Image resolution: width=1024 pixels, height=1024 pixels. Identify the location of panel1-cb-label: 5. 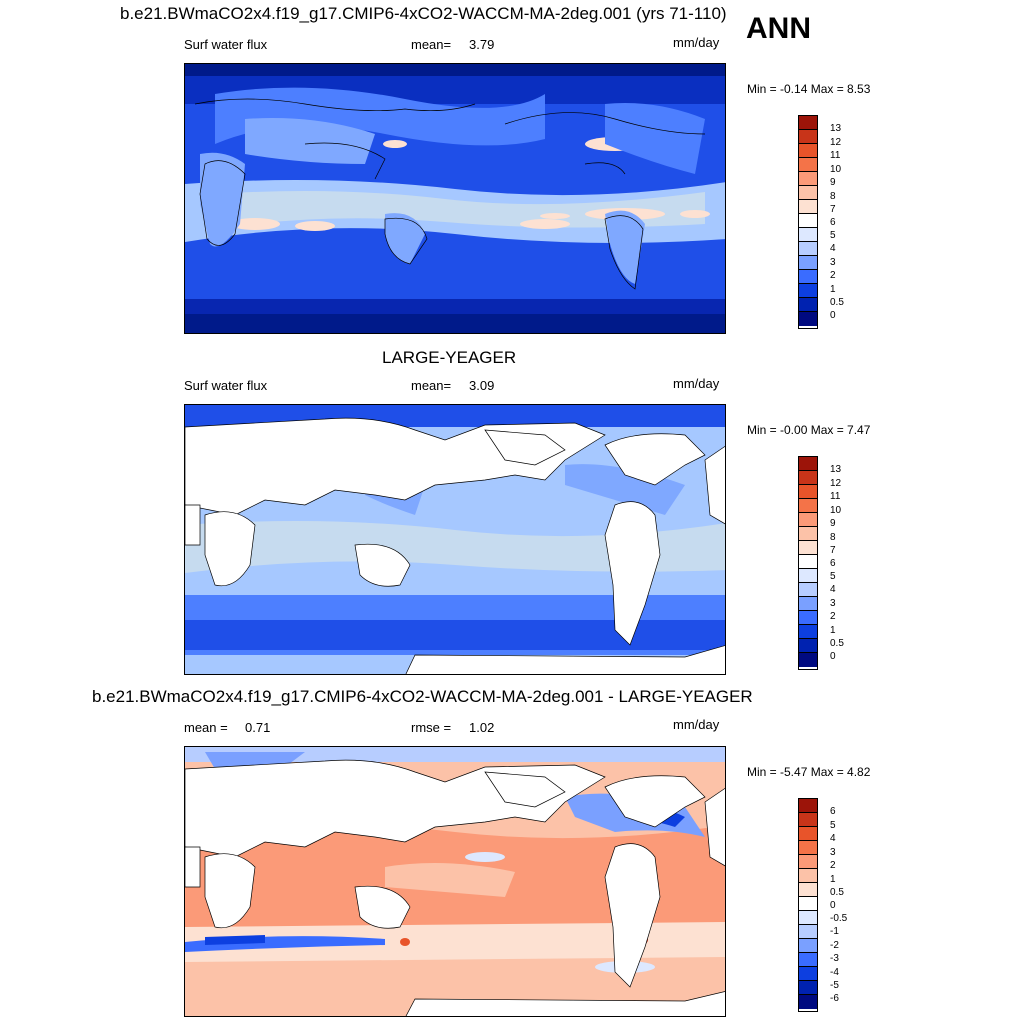
(833, 235).